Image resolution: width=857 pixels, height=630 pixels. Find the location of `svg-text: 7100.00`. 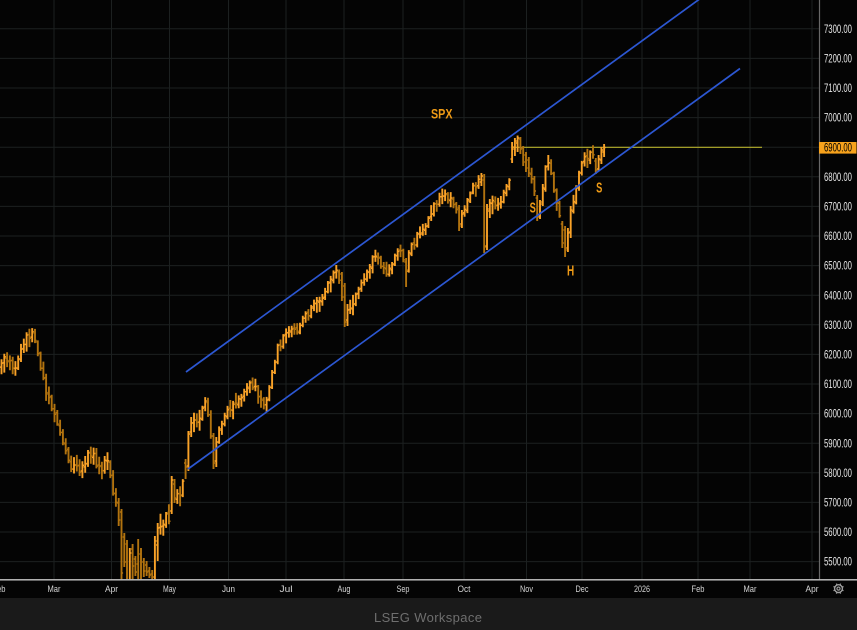

svg-text: 7100.00 is located at coordinates (838, 89).